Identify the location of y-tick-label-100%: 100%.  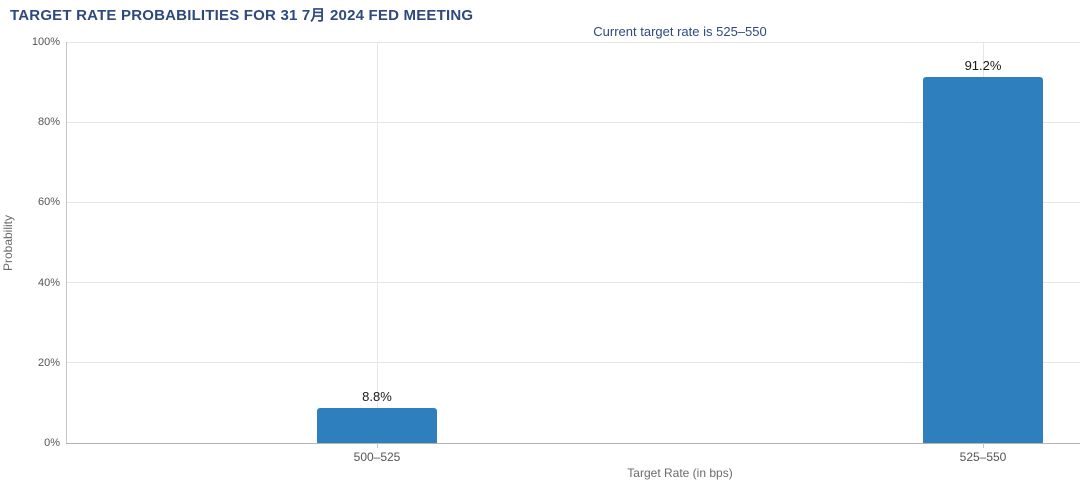
(45, 42).